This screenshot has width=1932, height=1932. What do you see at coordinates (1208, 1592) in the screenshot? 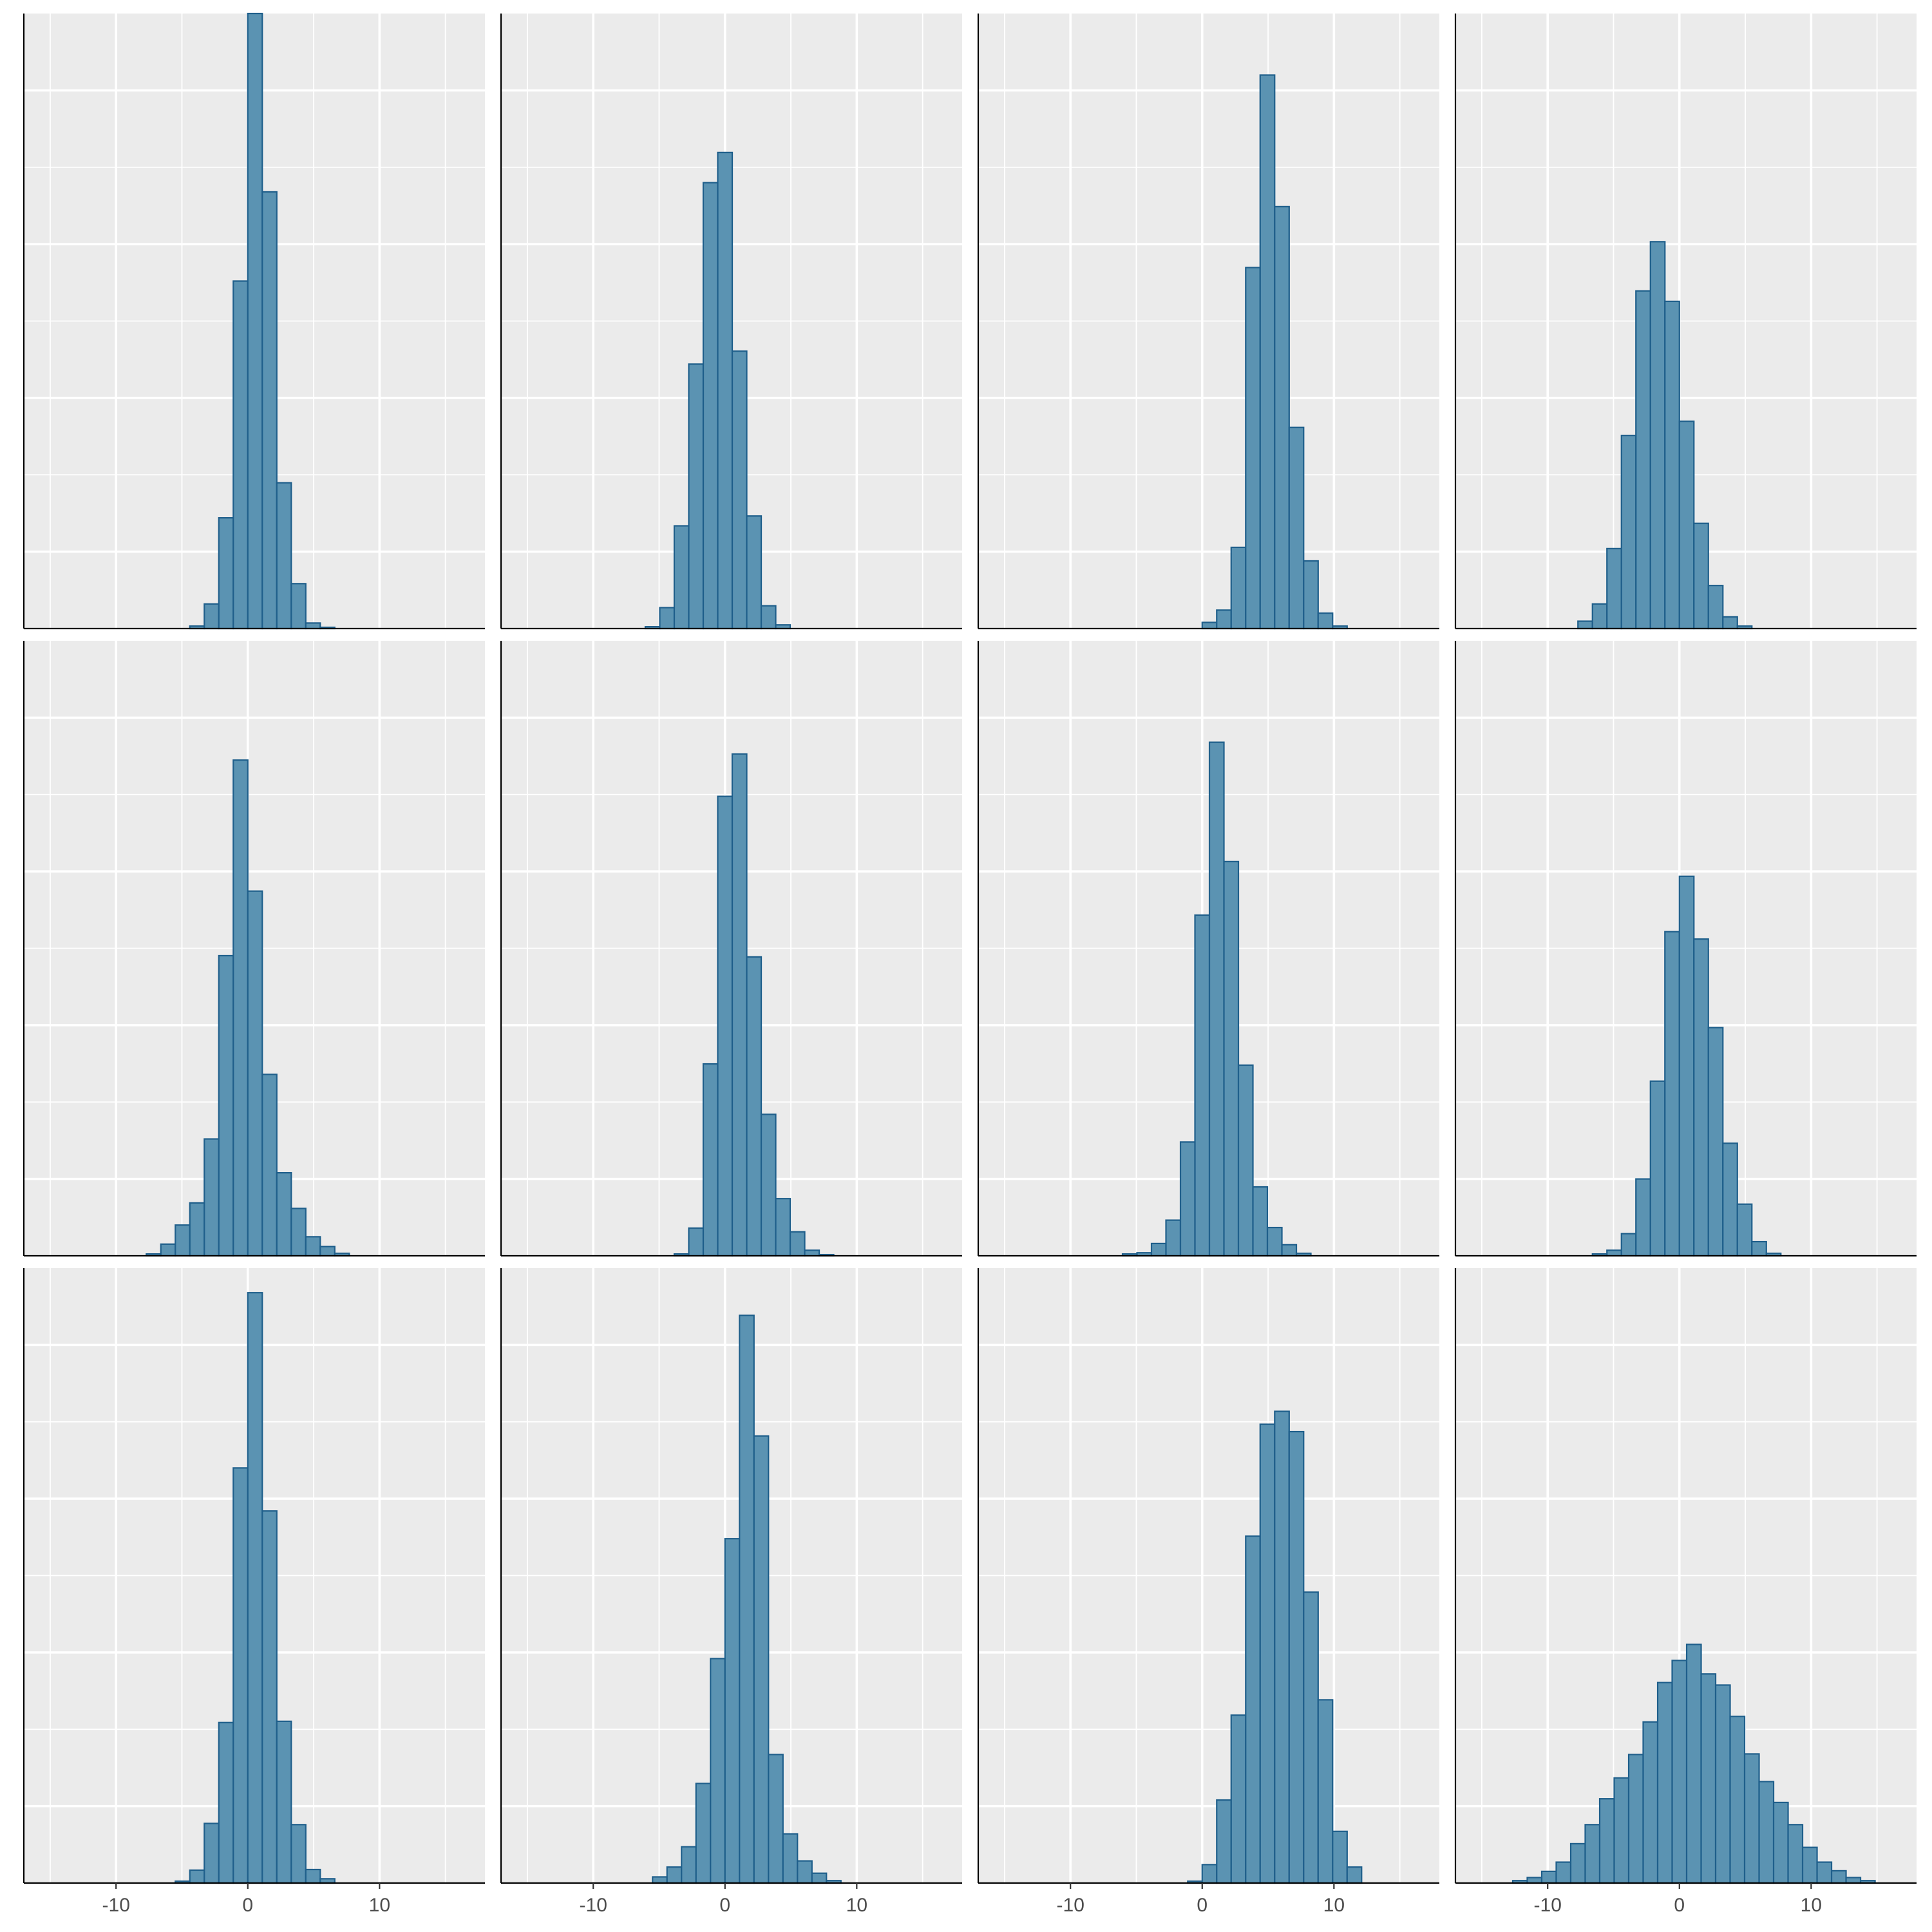
I see `histogram-panel-11: -10 0 10` at bounding box center [1208, 1592].